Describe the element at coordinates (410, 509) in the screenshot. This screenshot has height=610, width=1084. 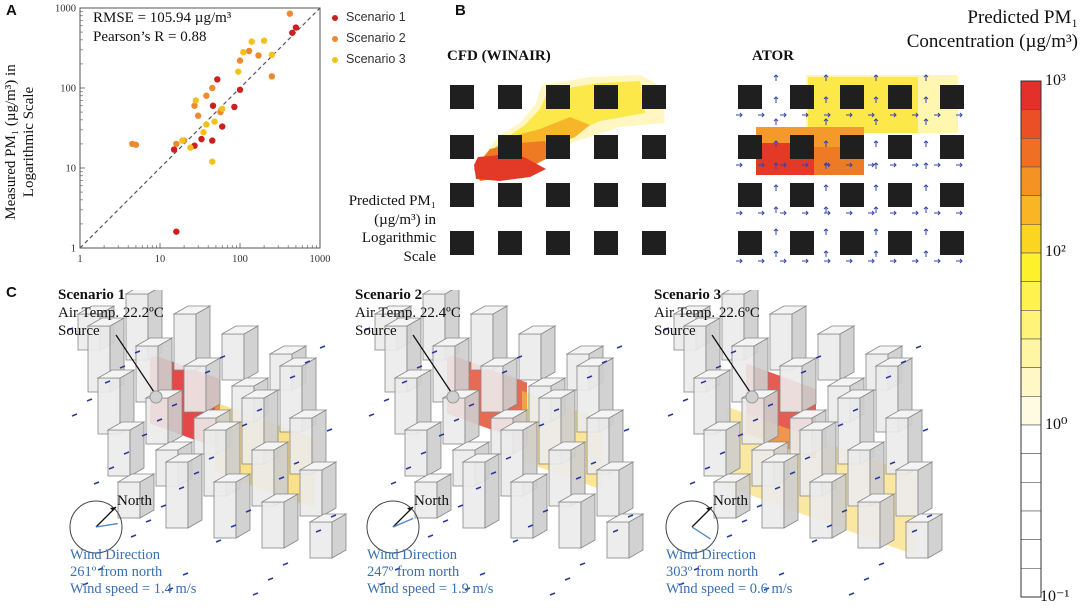
I see `north-arrowhead` at that location.